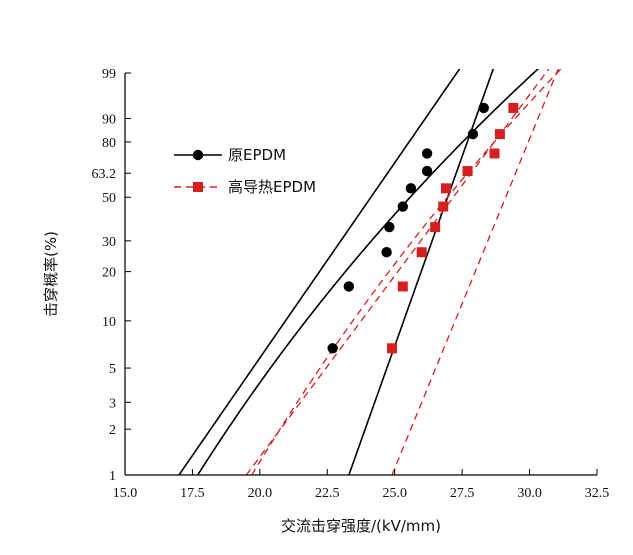 This screenshot has width=633, height=555. I want to click on y-axis-ticks: 1 2 3 5 10 20 30 50 63.2 80 90 99, so click(111, 275).